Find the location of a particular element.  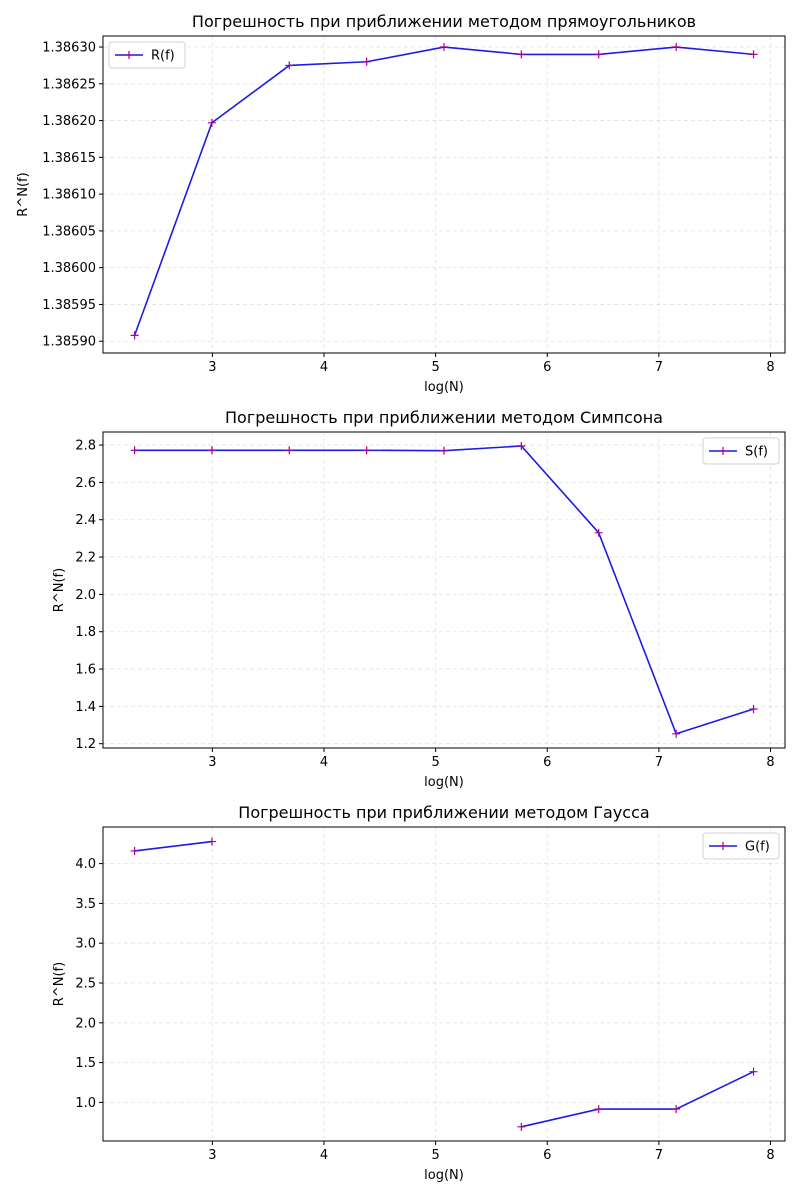

y-tick-label: 1.4 is located at coordinates (85, 707).